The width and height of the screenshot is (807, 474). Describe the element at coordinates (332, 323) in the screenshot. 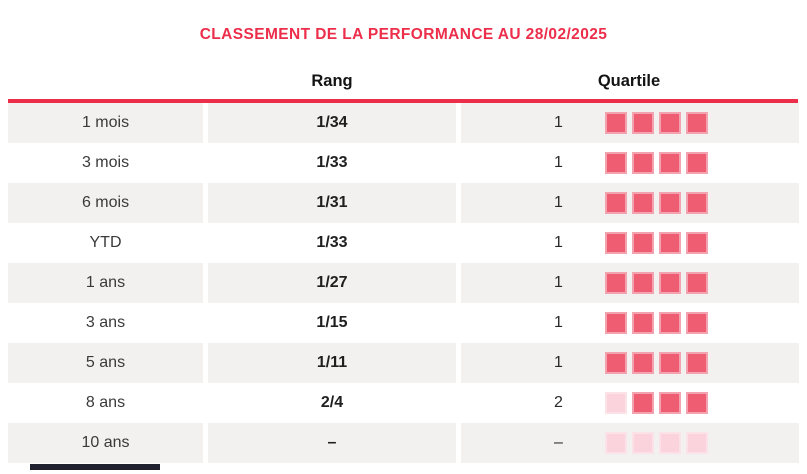

I see `rank-value: 1/15` at that location.